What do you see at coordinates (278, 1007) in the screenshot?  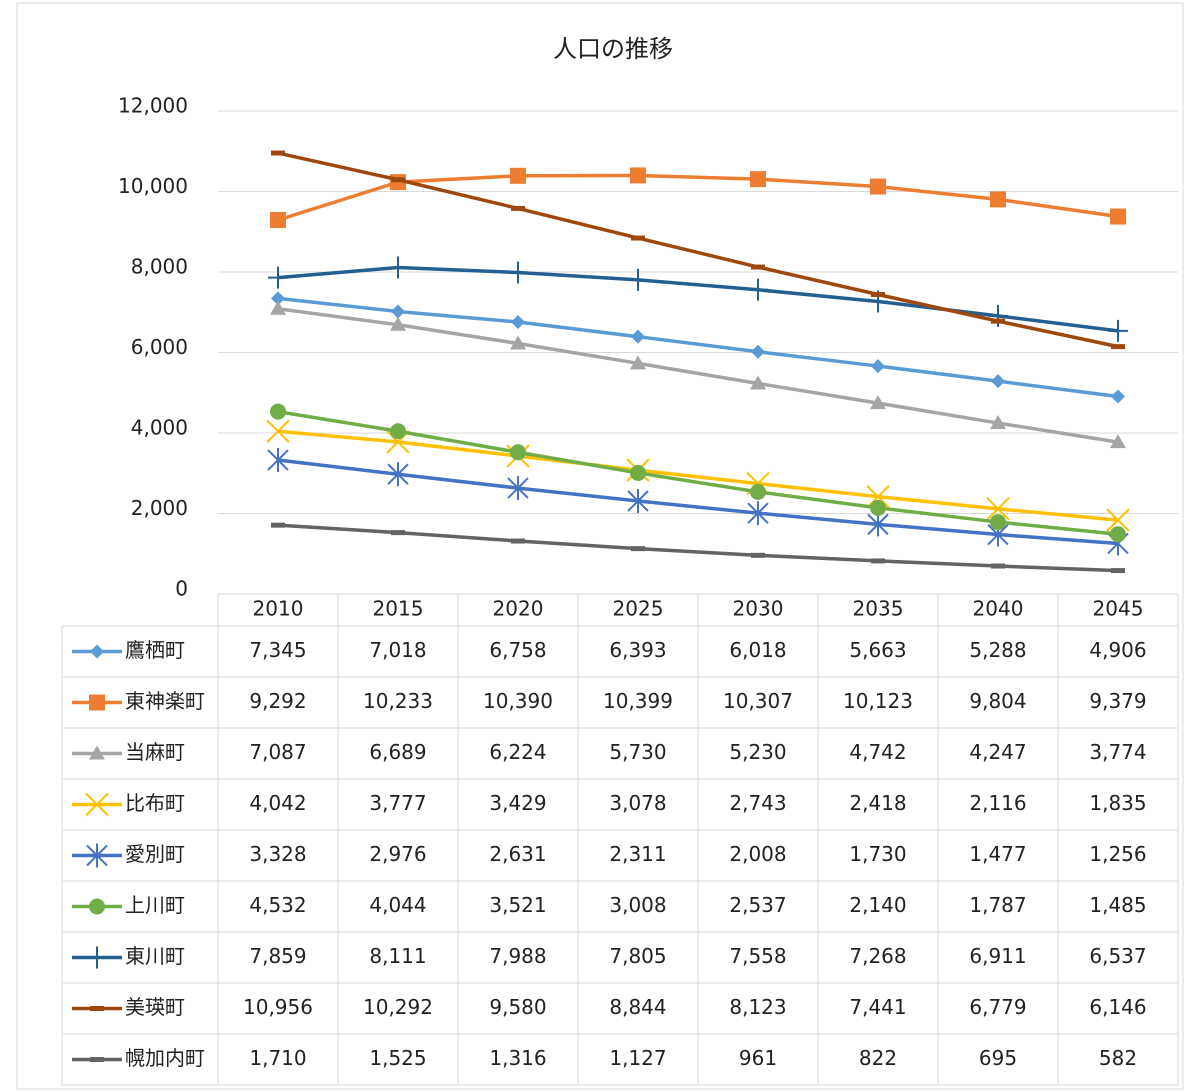 I see `table-value: 10,956` at bounding box center [278, 1007].